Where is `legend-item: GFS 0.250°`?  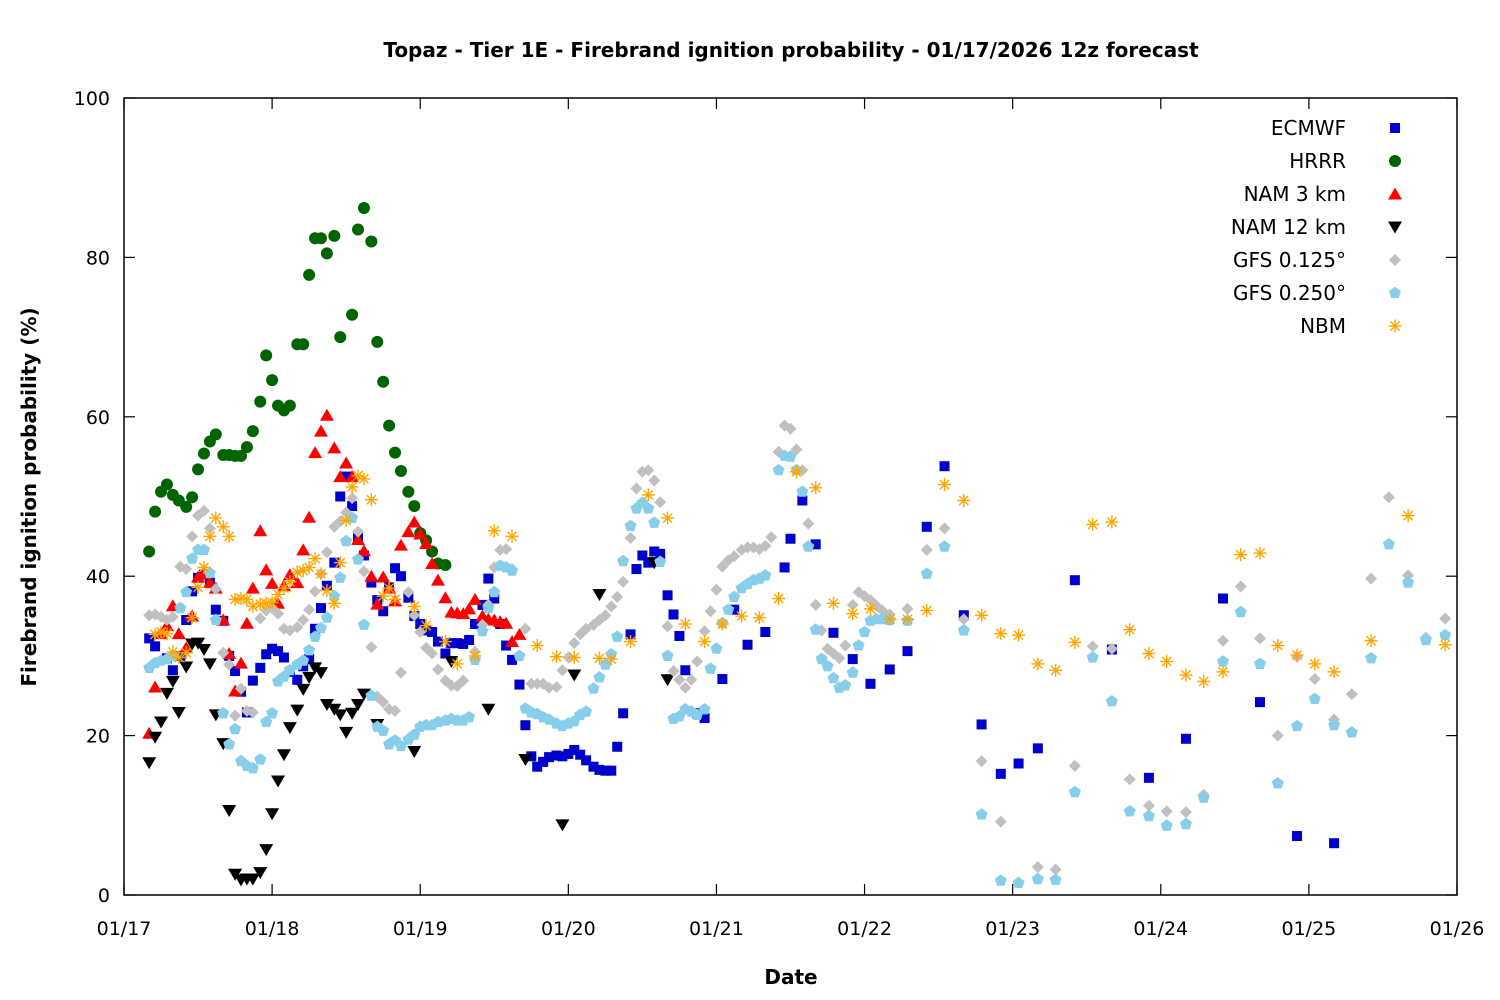
legend-item: GFS 0.250° is located at coordinates (1317, 293).